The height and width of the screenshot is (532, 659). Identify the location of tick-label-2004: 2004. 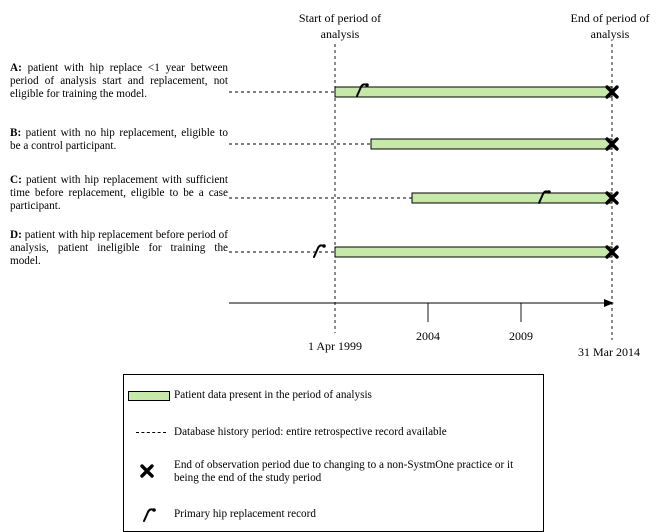
(428, 336).